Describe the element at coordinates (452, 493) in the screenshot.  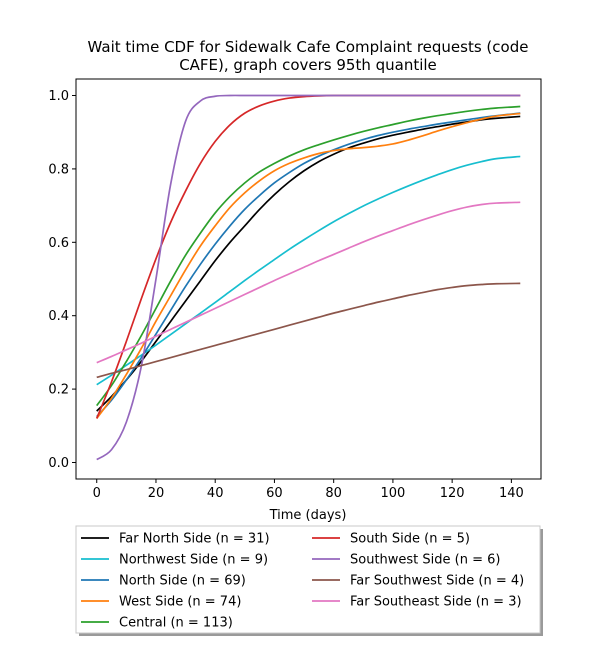
I see `x-tick-label: 120` at that location.